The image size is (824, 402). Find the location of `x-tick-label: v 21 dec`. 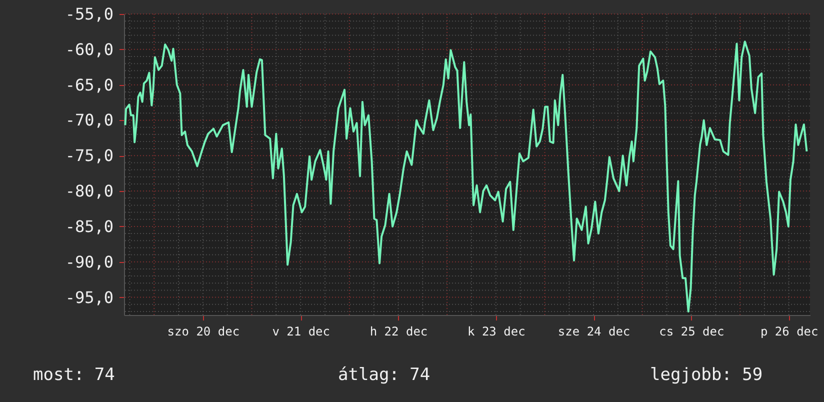

x-tick-label: v 21 dec is located at coordinates (301, 331).